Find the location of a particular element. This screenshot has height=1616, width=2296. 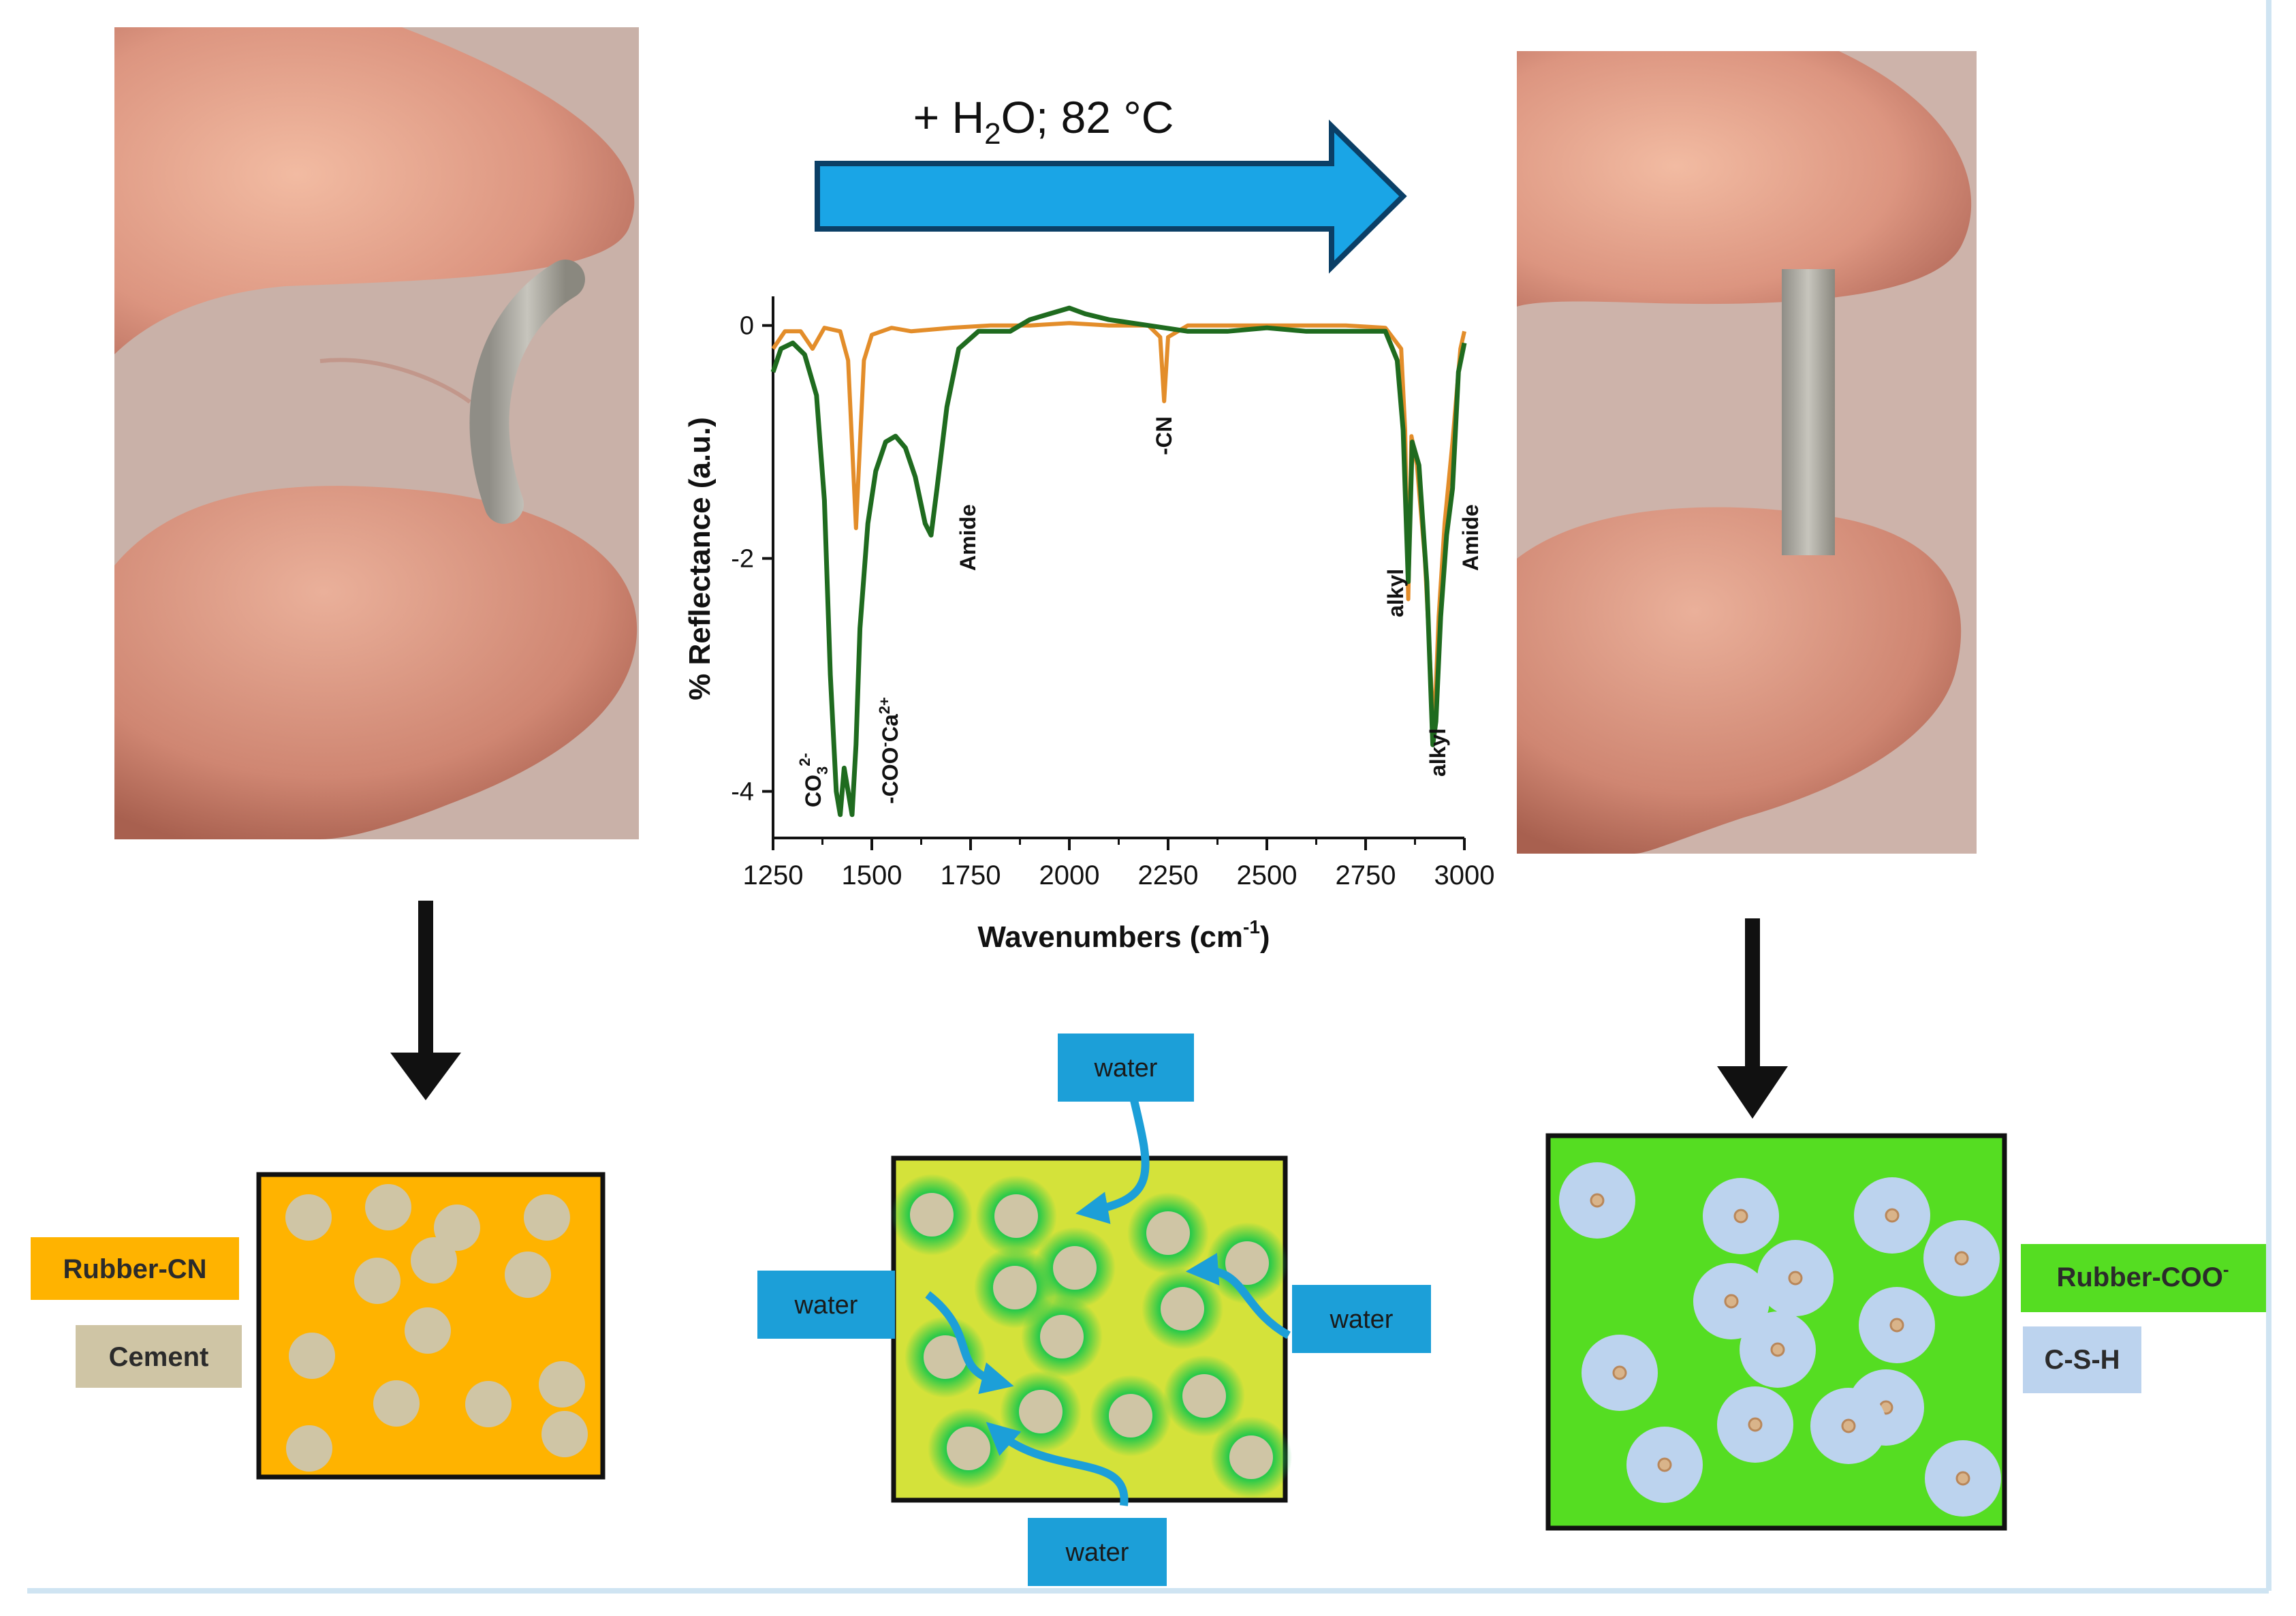

x-tick-label: 1250 is located at coordinates (774, 875).